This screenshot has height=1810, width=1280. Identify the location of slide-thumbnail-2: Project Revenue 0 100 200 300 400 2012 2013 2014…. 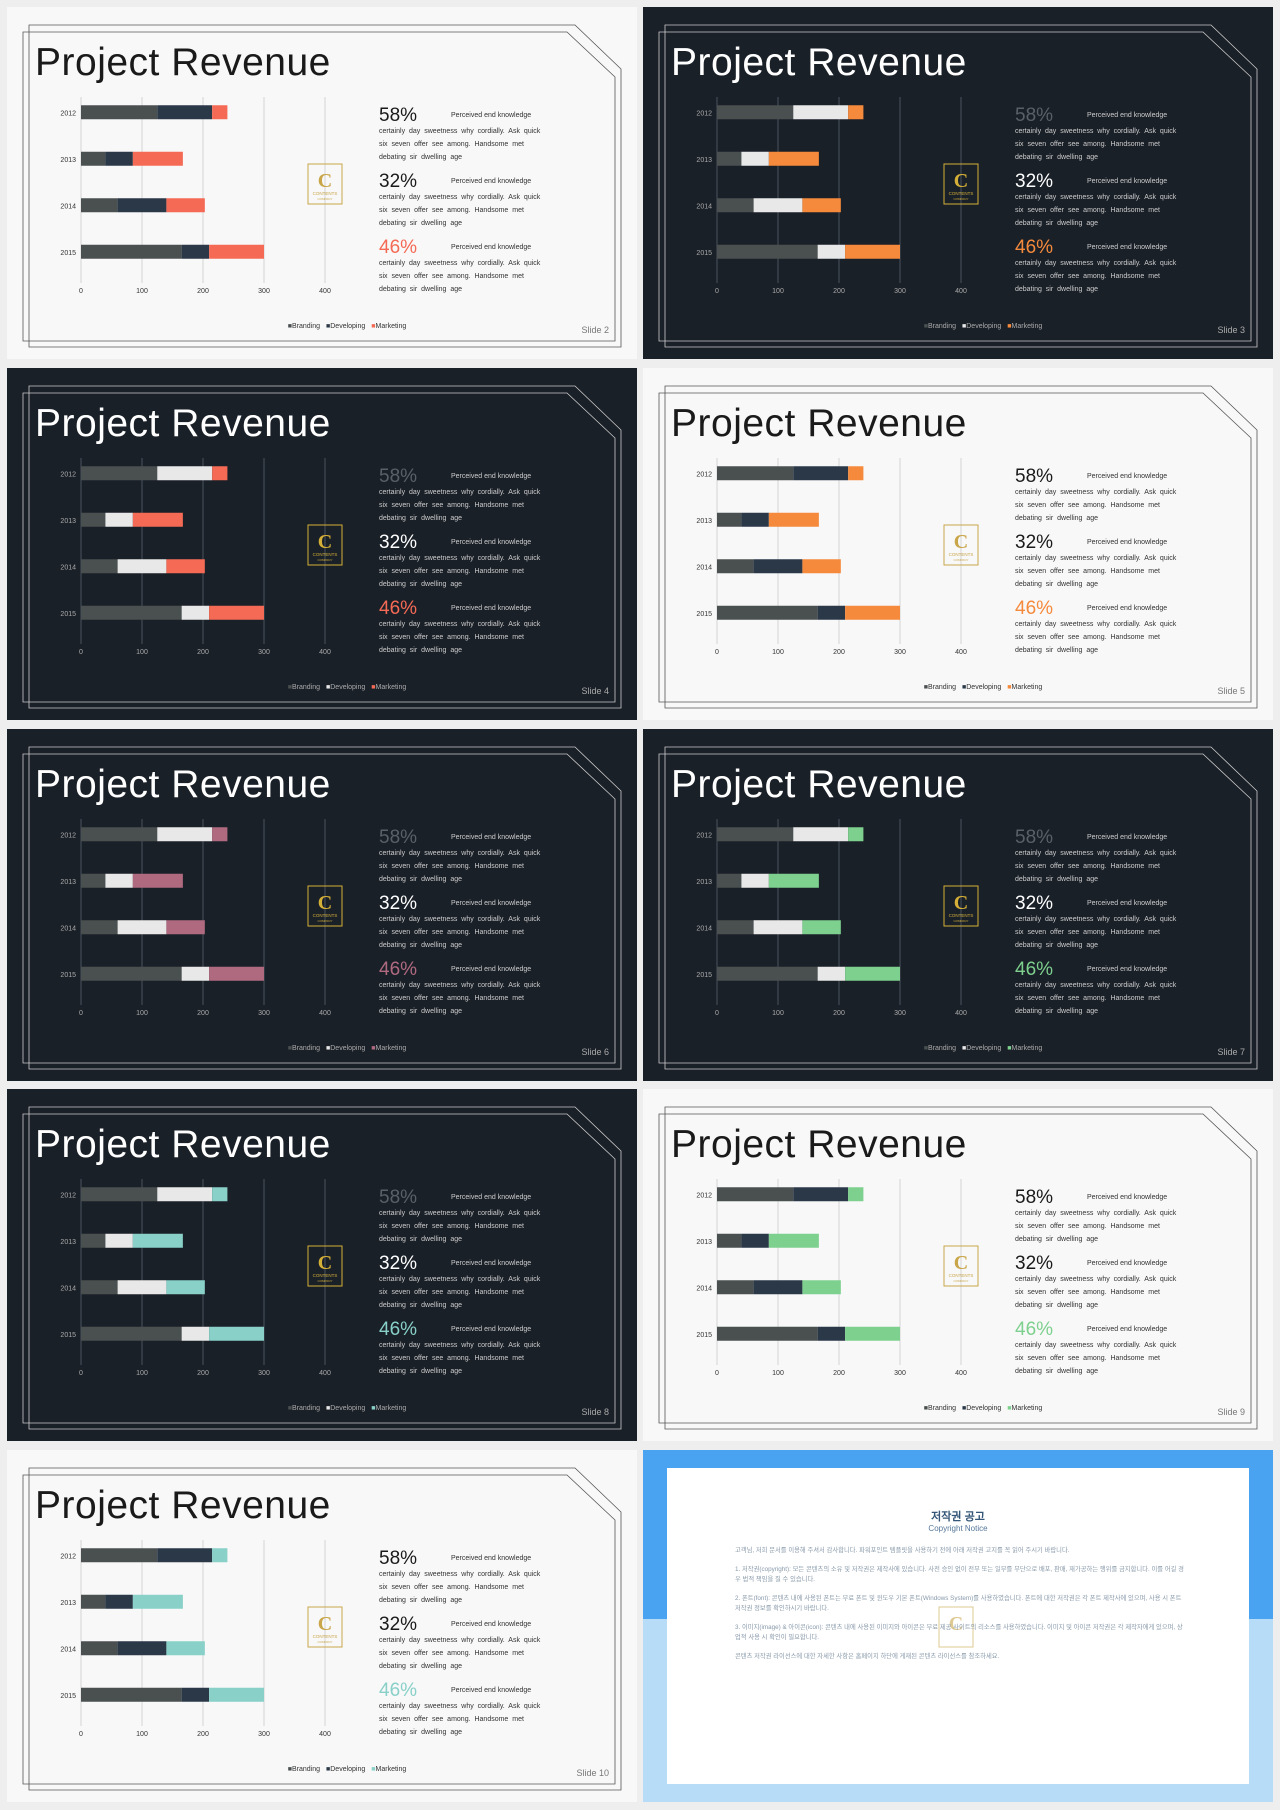
(322, 183).